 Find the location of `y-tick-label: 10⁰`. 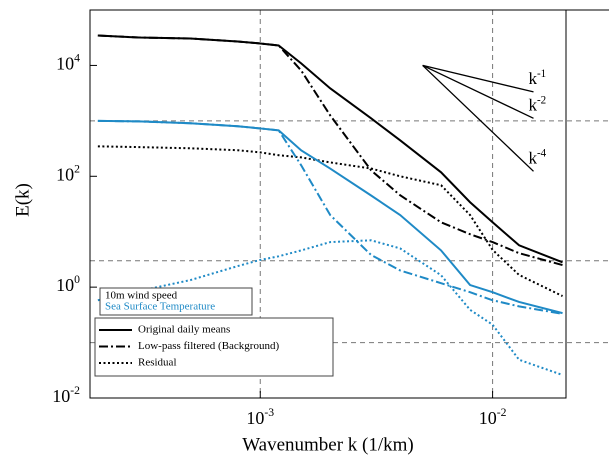

y-tick-label: 10⁰ is located at coordinates (68, 284).